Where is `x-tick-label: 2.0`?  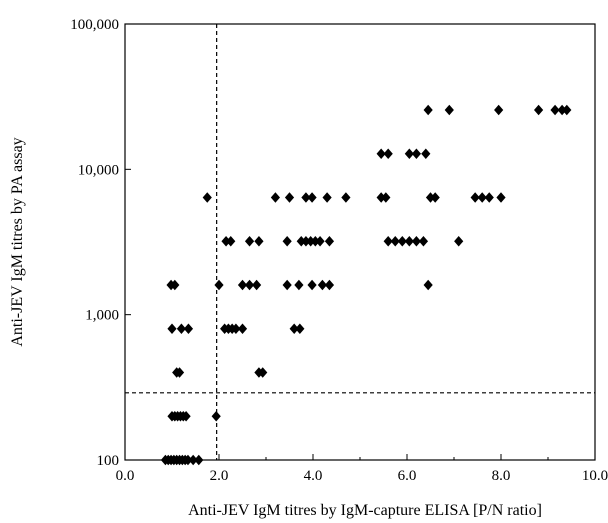 x-tick-label: 2.0 is located at coordinates (219, 476).